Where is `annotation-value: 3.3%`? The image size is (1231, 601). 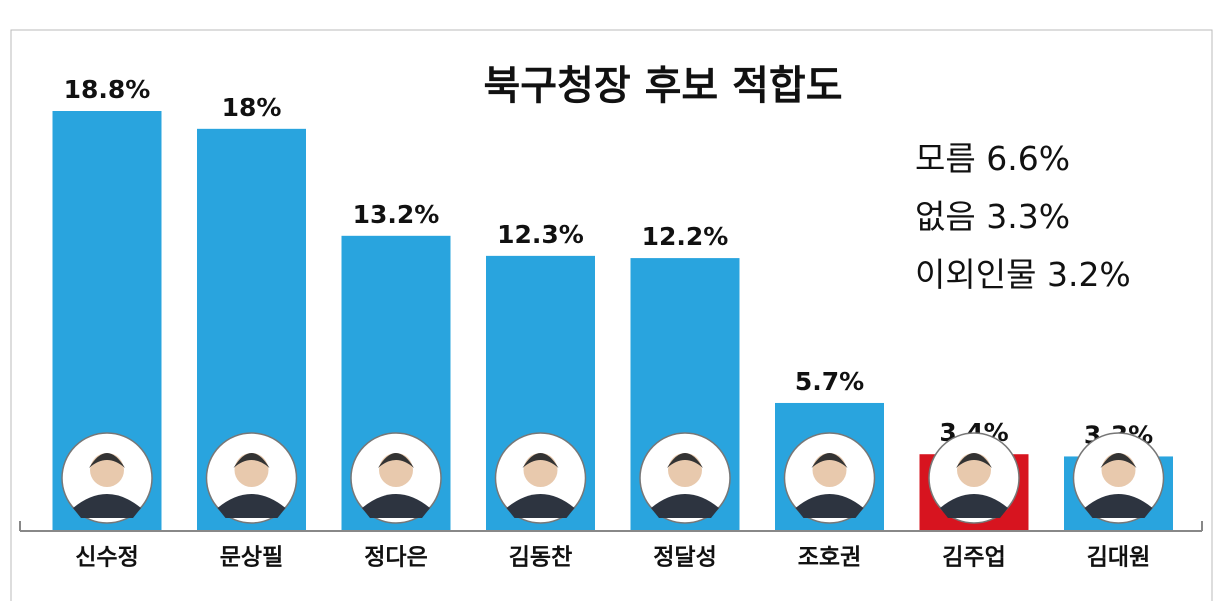 annotation-value: 3.3% is located at coordinates (1028, 216).